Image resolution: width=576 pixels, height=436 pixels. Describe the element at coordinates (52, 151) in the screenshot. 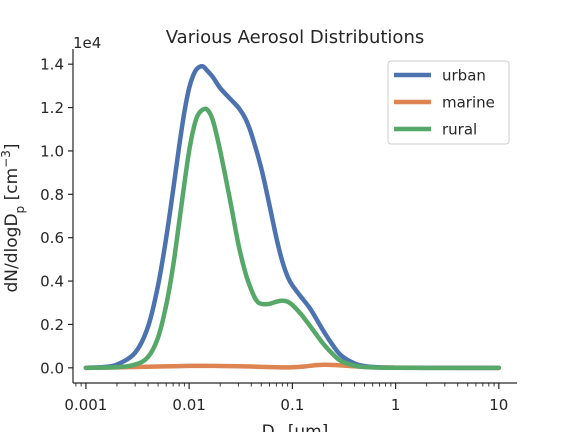

I see `y-tick-label: 1.0` at that location.